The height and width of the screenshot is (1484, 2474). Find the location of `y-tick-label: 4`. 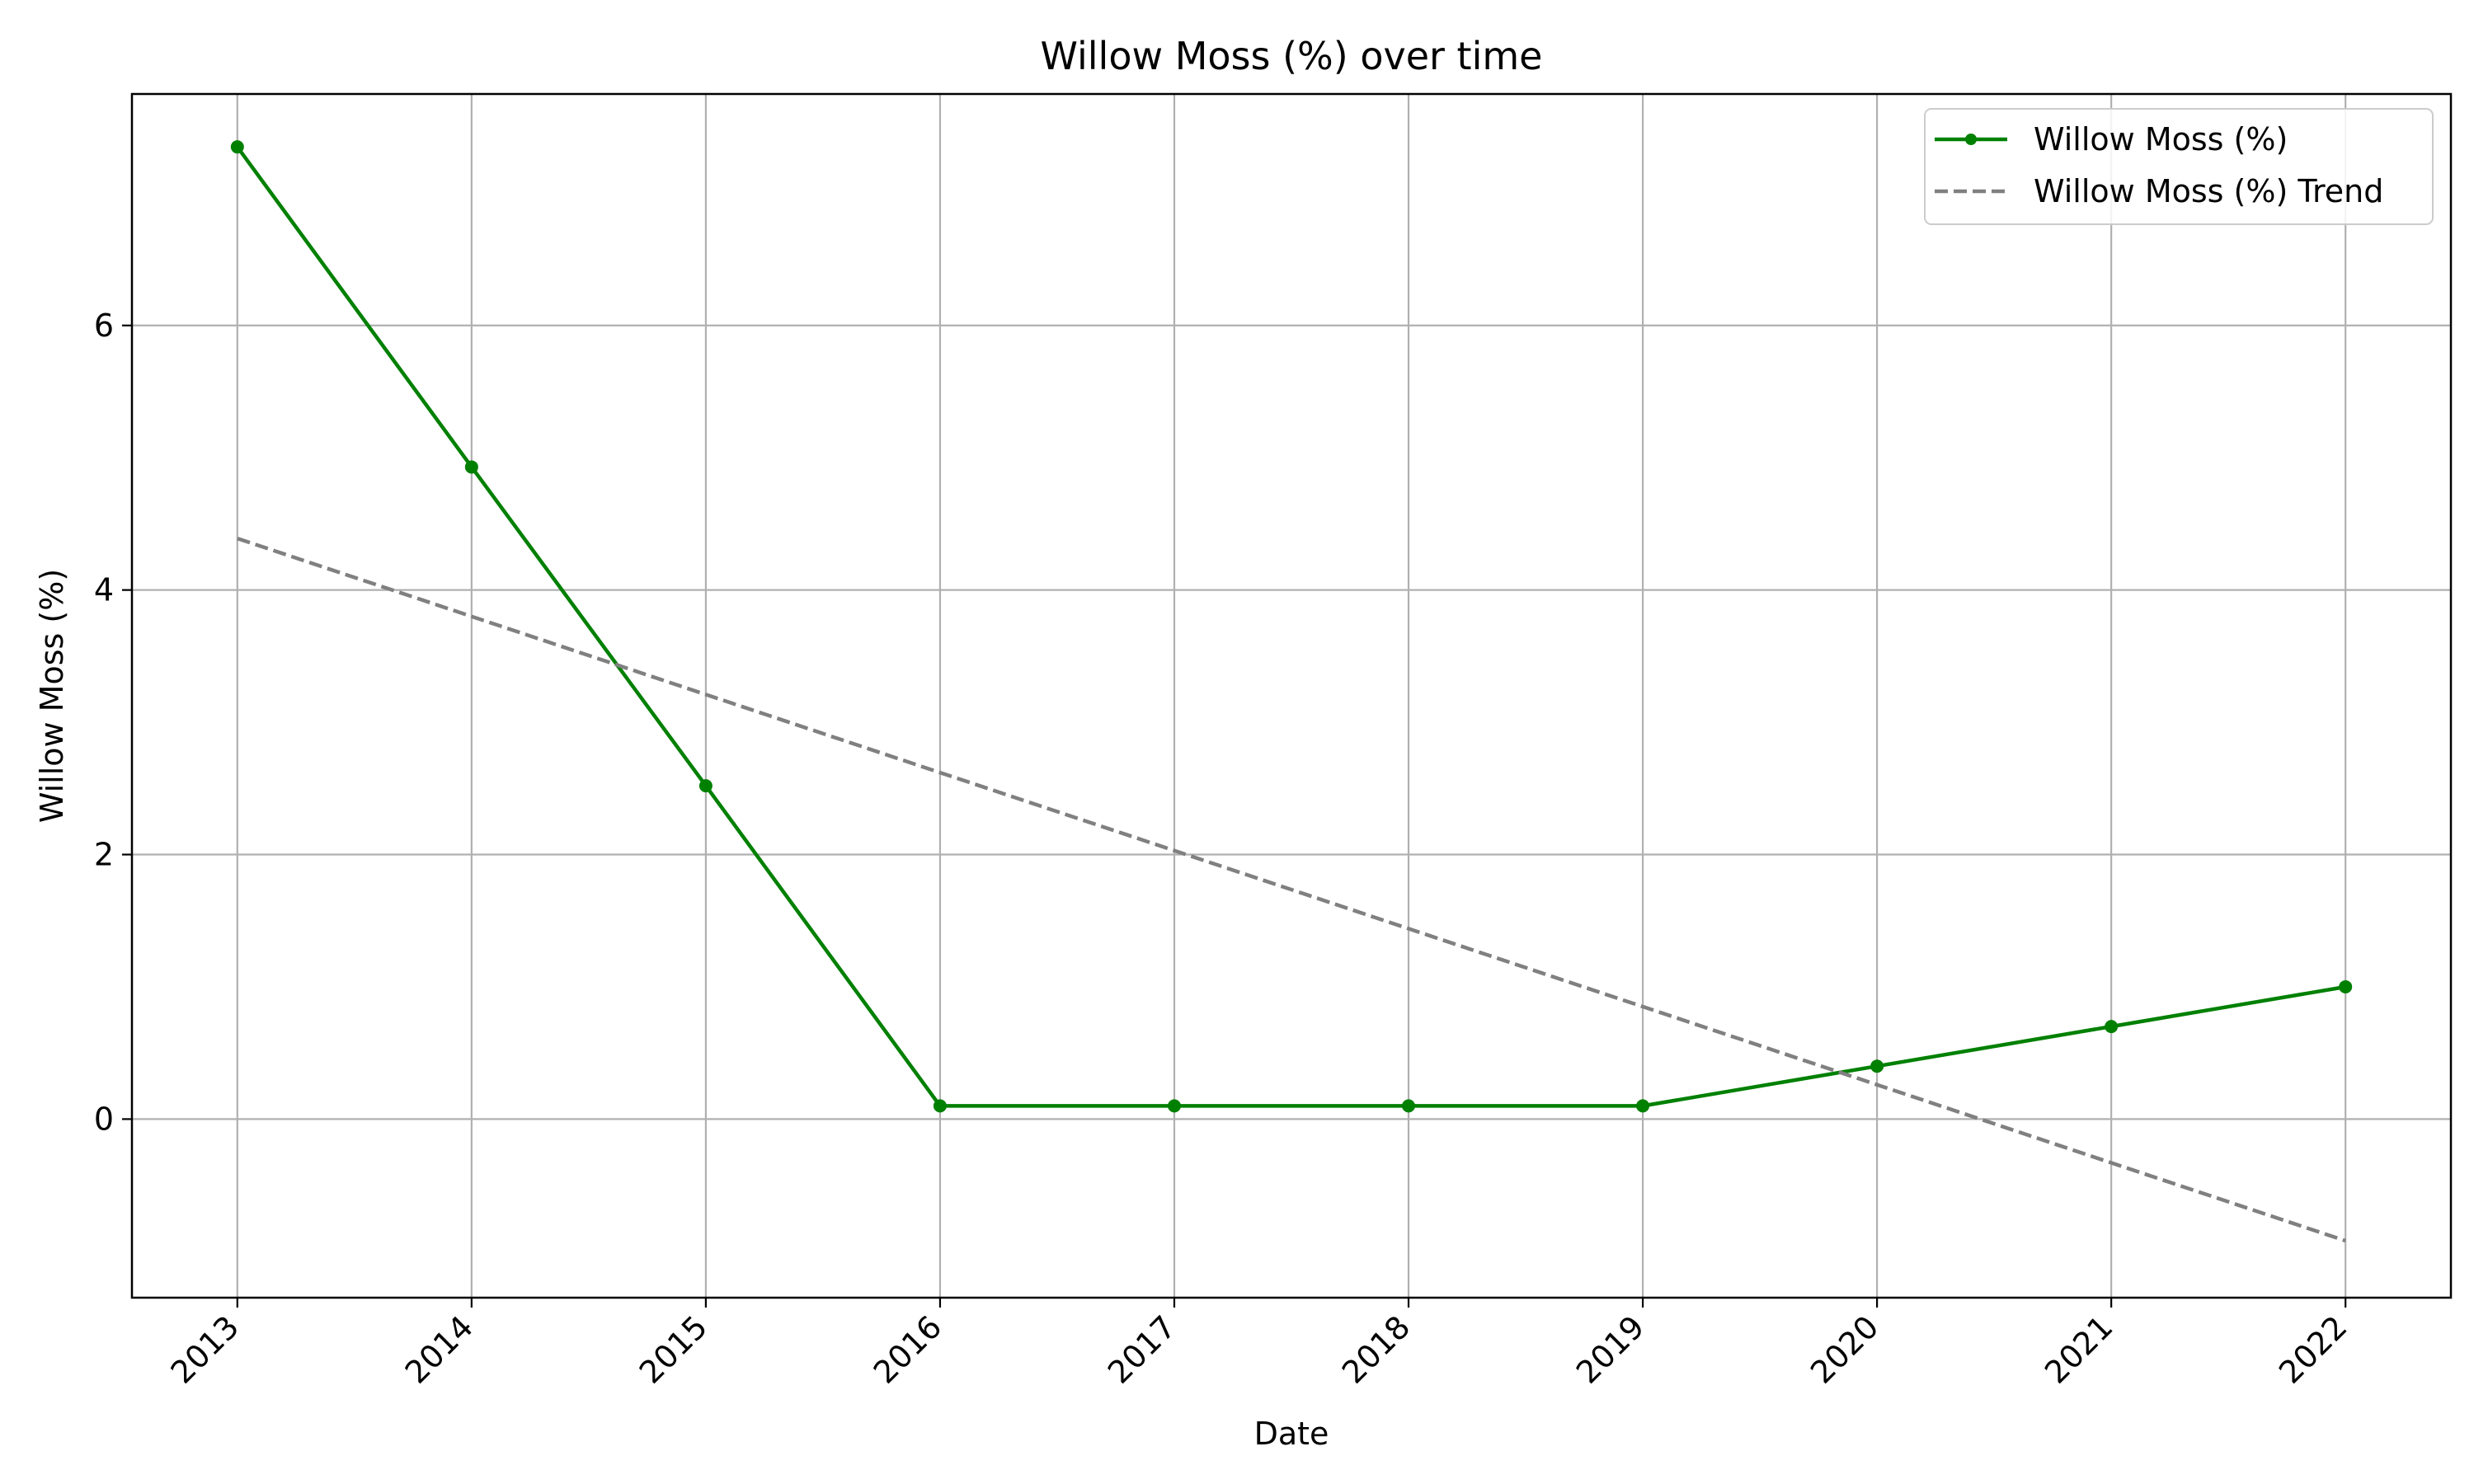

y-tick-label: 4 is located at coordinates (104, 590).